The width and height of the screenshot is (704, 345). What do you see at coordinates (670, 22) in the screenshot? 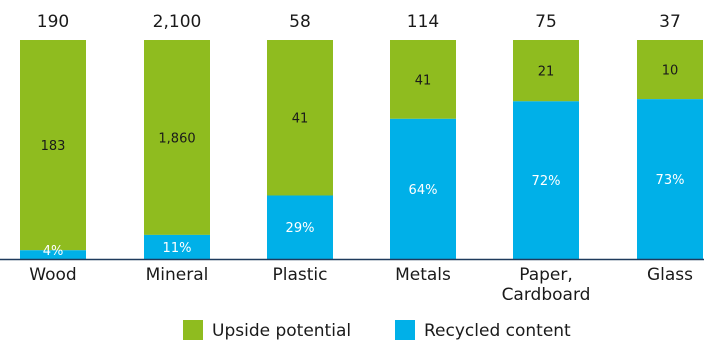
I see `total-value-label: 37` at bounding box center [670, 22].